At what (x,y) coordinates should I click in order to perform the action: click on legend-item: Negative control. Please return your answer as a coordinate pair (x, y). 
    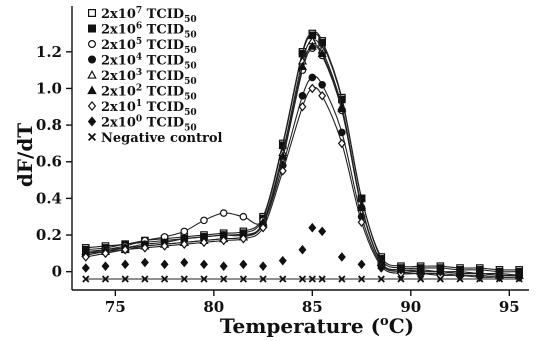
    Looking at the image, I should click on (155, 138).